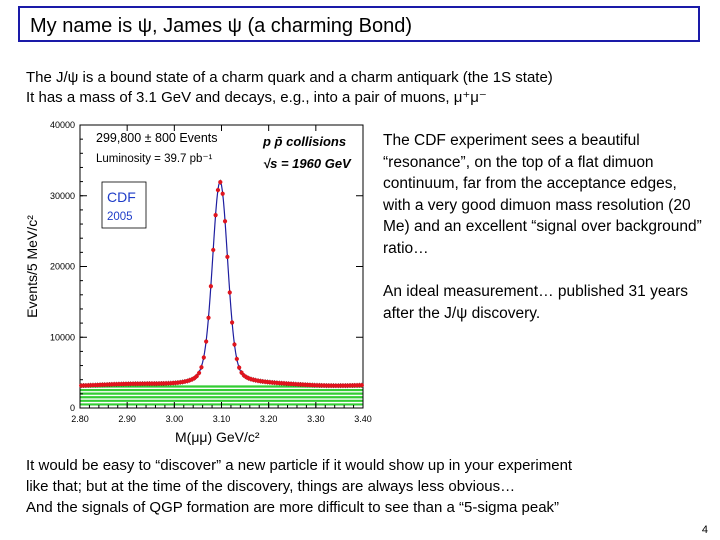  I want to click on title-box: My name is ψ, James ψ (a charming Bond), so click(359, 24).